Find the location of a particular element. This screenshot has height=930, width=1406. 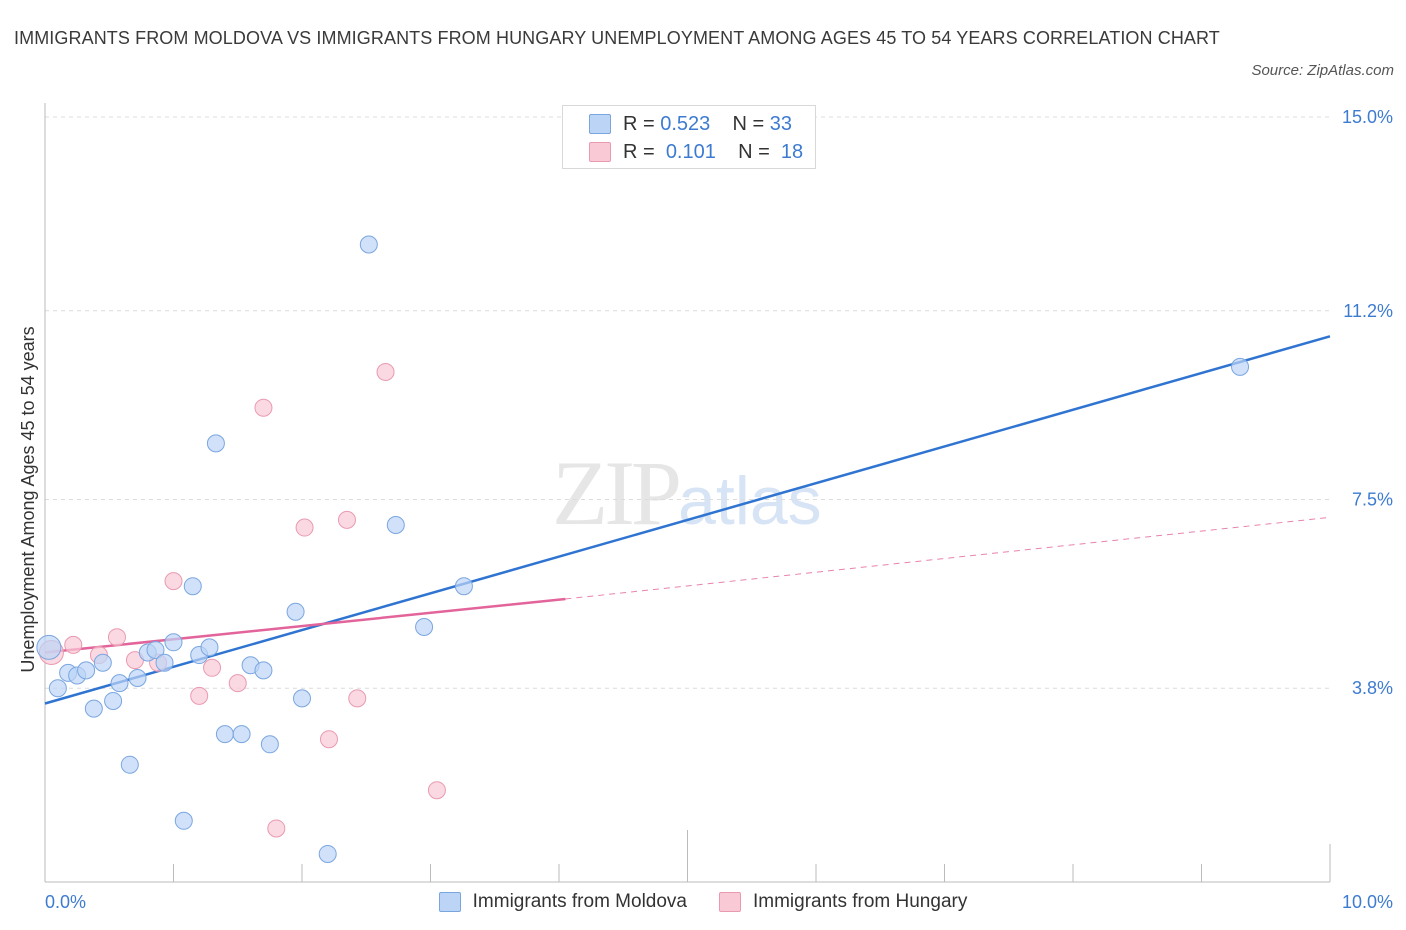

hungary-r-label: R = is located at coordinates (639, 151).